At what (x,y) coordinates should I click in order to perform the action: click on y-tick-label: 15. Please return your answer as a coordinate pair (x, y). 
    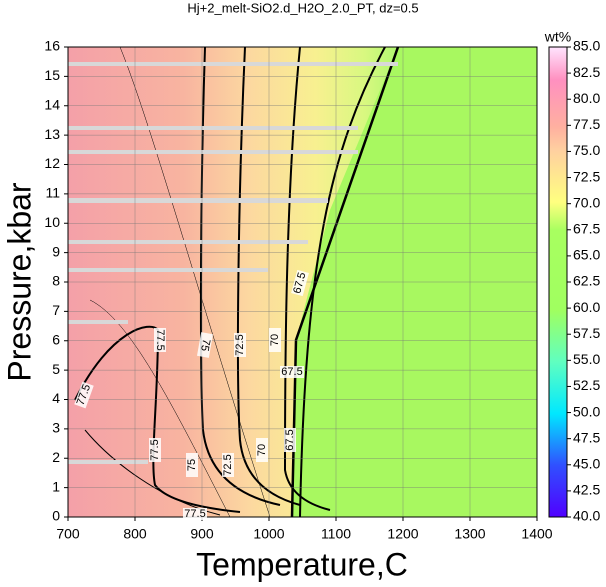
    Looking at the image, I should click on (52, 75).